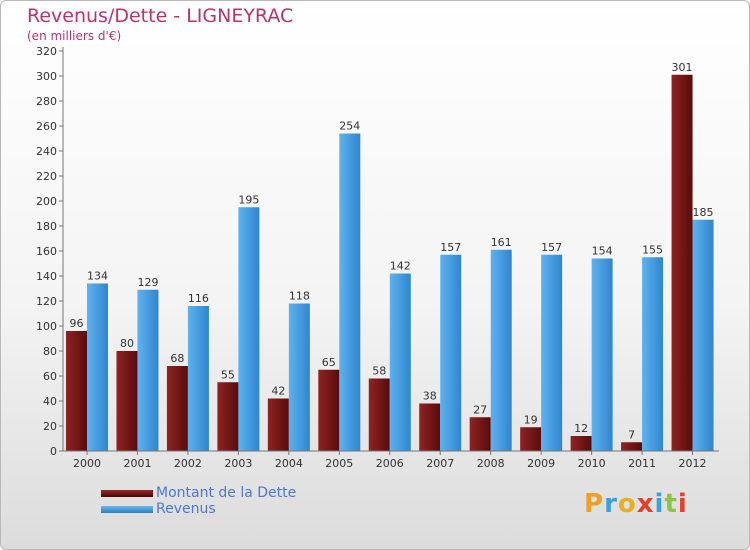  Describe the element at coordinates (645, 504) in the screenshot. I see `logo-letter: x` at that location.